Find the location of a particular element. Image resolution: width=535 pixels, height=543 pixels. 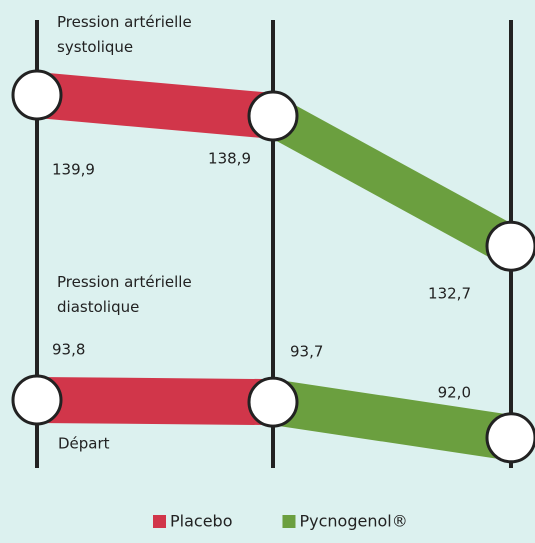

value-label: 132,7 is located at coordinates (449, 294).